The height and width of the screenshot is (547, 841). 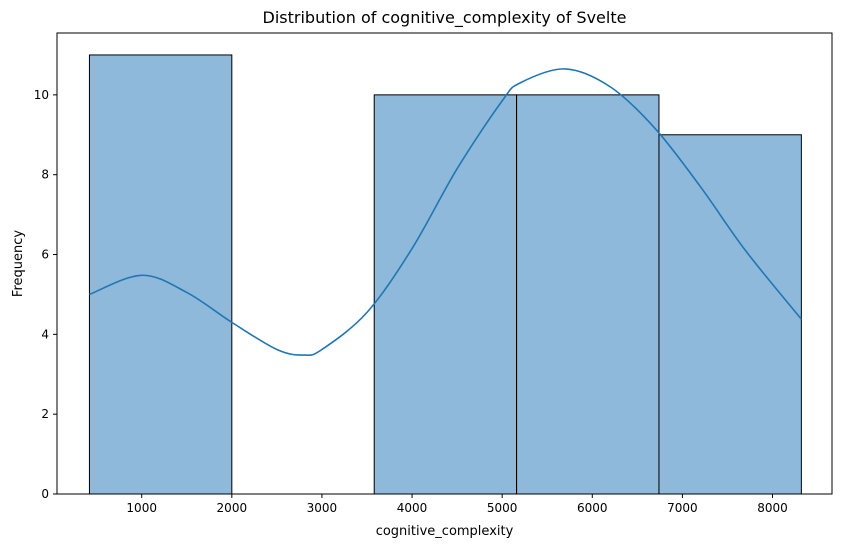 I want to click on y-tick-label: 0, so click(x=45, y=494).